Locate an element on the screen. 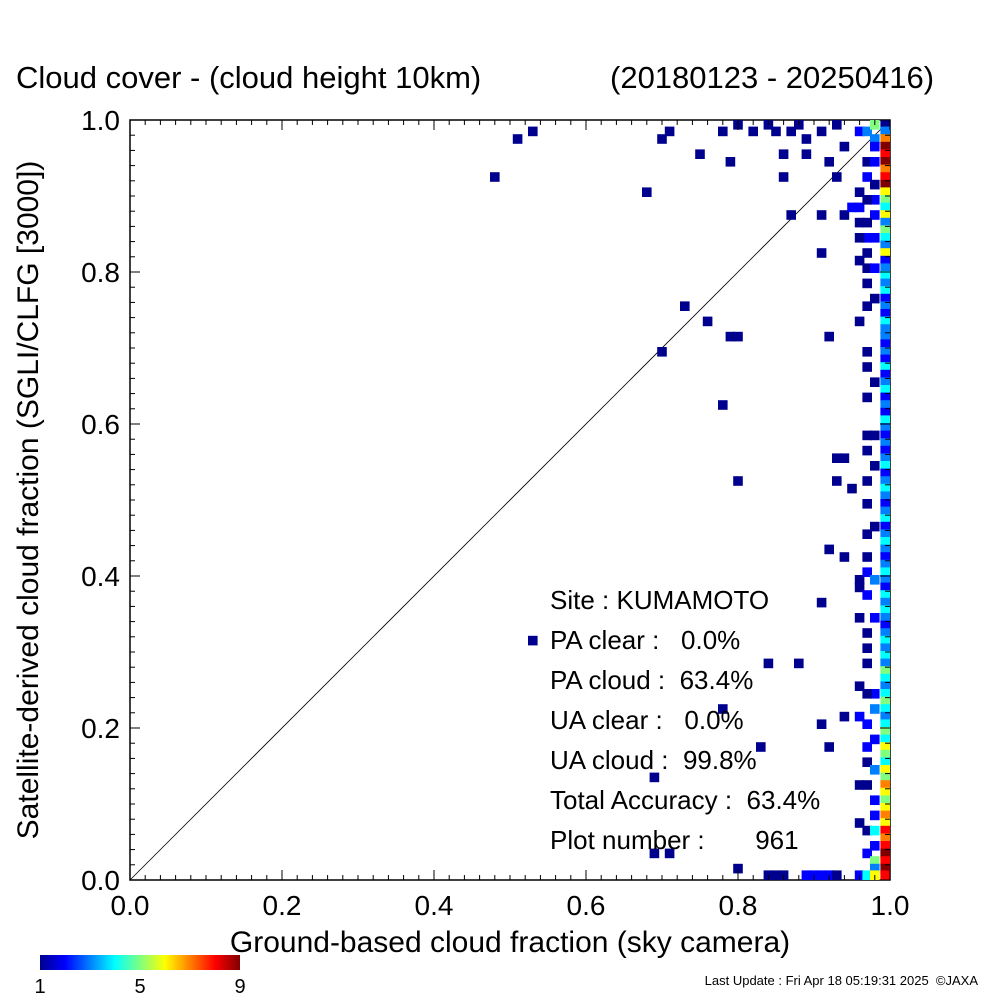 The width and height of the screenshot is (1000, 1000). x-tick-label: 0.6 is located at coordinates (586, 905).